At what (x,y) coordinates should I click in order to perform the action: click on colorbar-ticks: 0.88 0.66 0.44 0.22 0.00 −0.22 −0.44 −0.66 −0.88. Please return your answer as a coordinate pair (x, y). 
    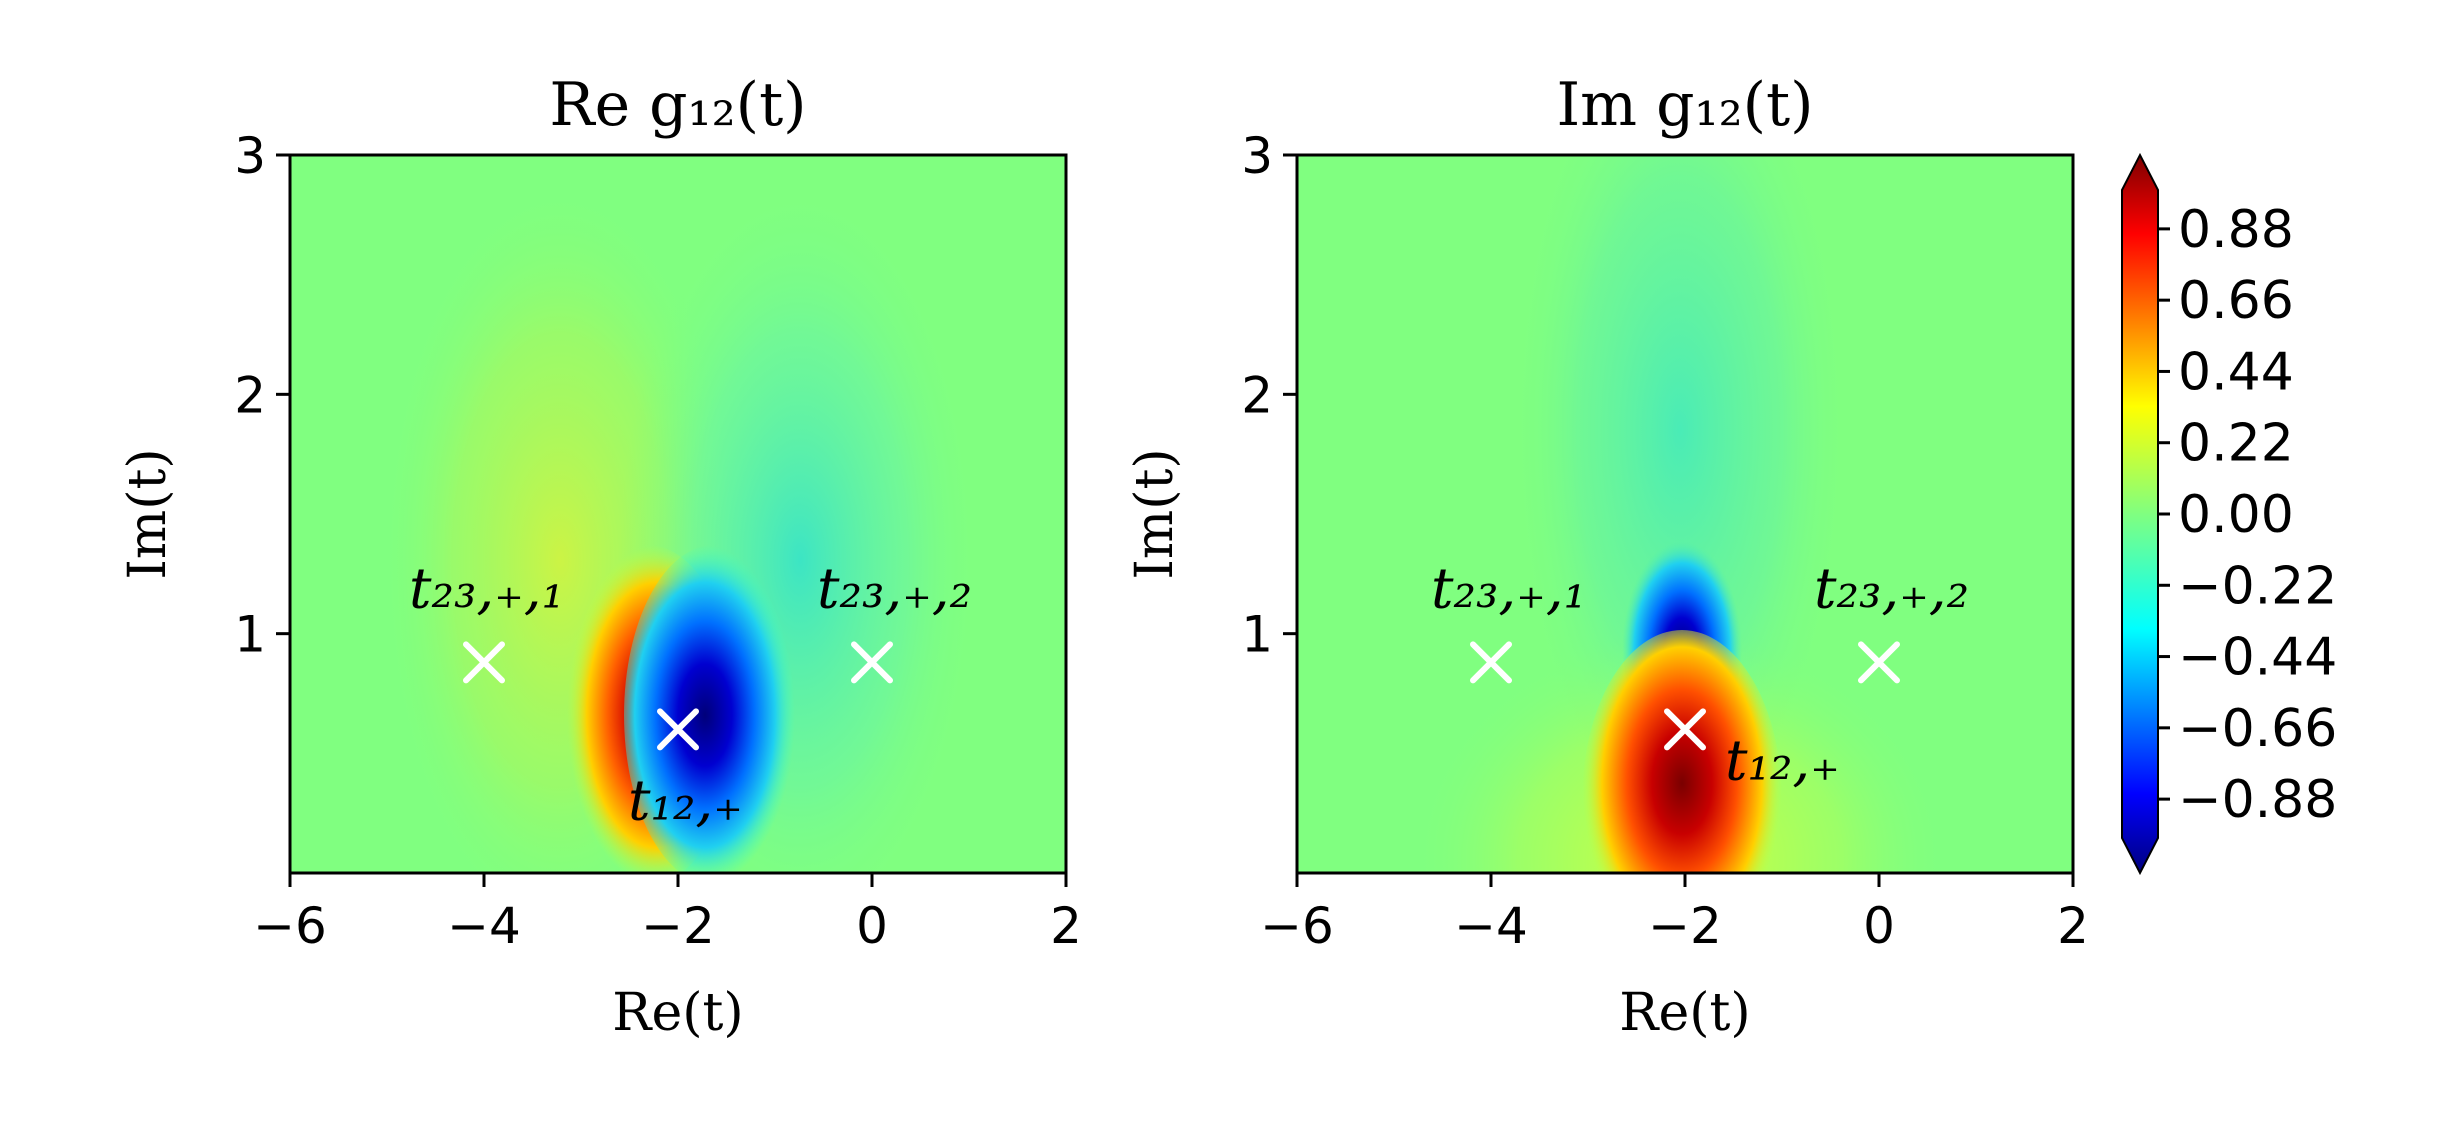
    Looking at the image, I should click on (2247, 515).